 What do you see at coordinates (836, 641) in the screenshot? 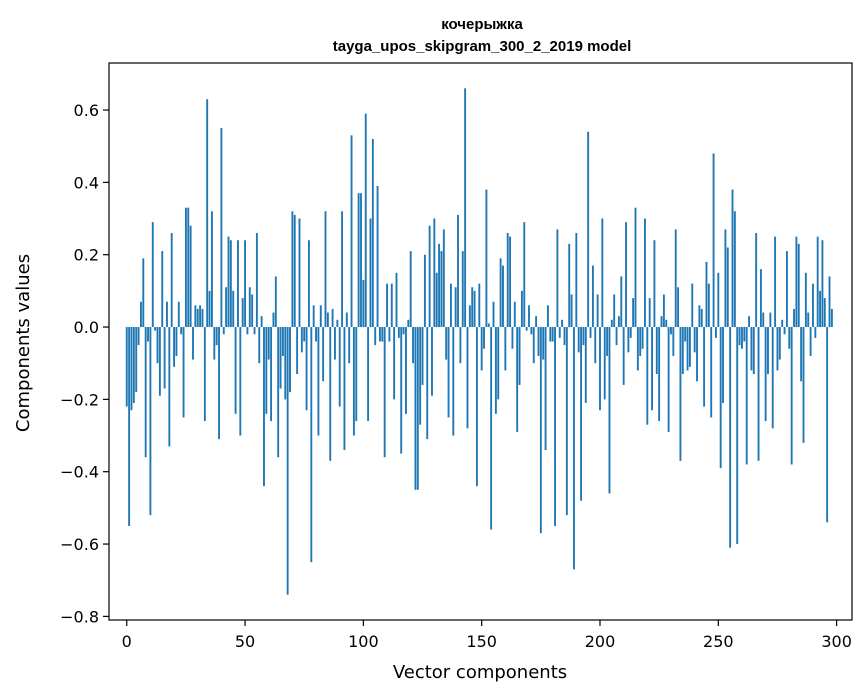
I see `x-tick-label: 300` at bounding box center [836, 641].